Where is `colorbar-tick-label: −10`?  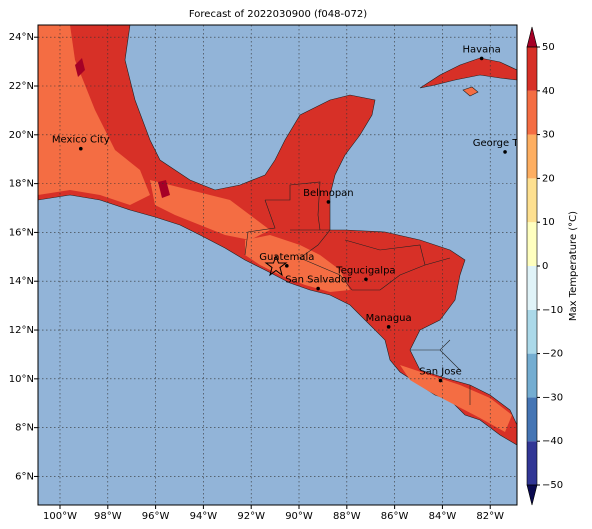 colorbar-tick-label: −10 is located at coordinates (552, 310).